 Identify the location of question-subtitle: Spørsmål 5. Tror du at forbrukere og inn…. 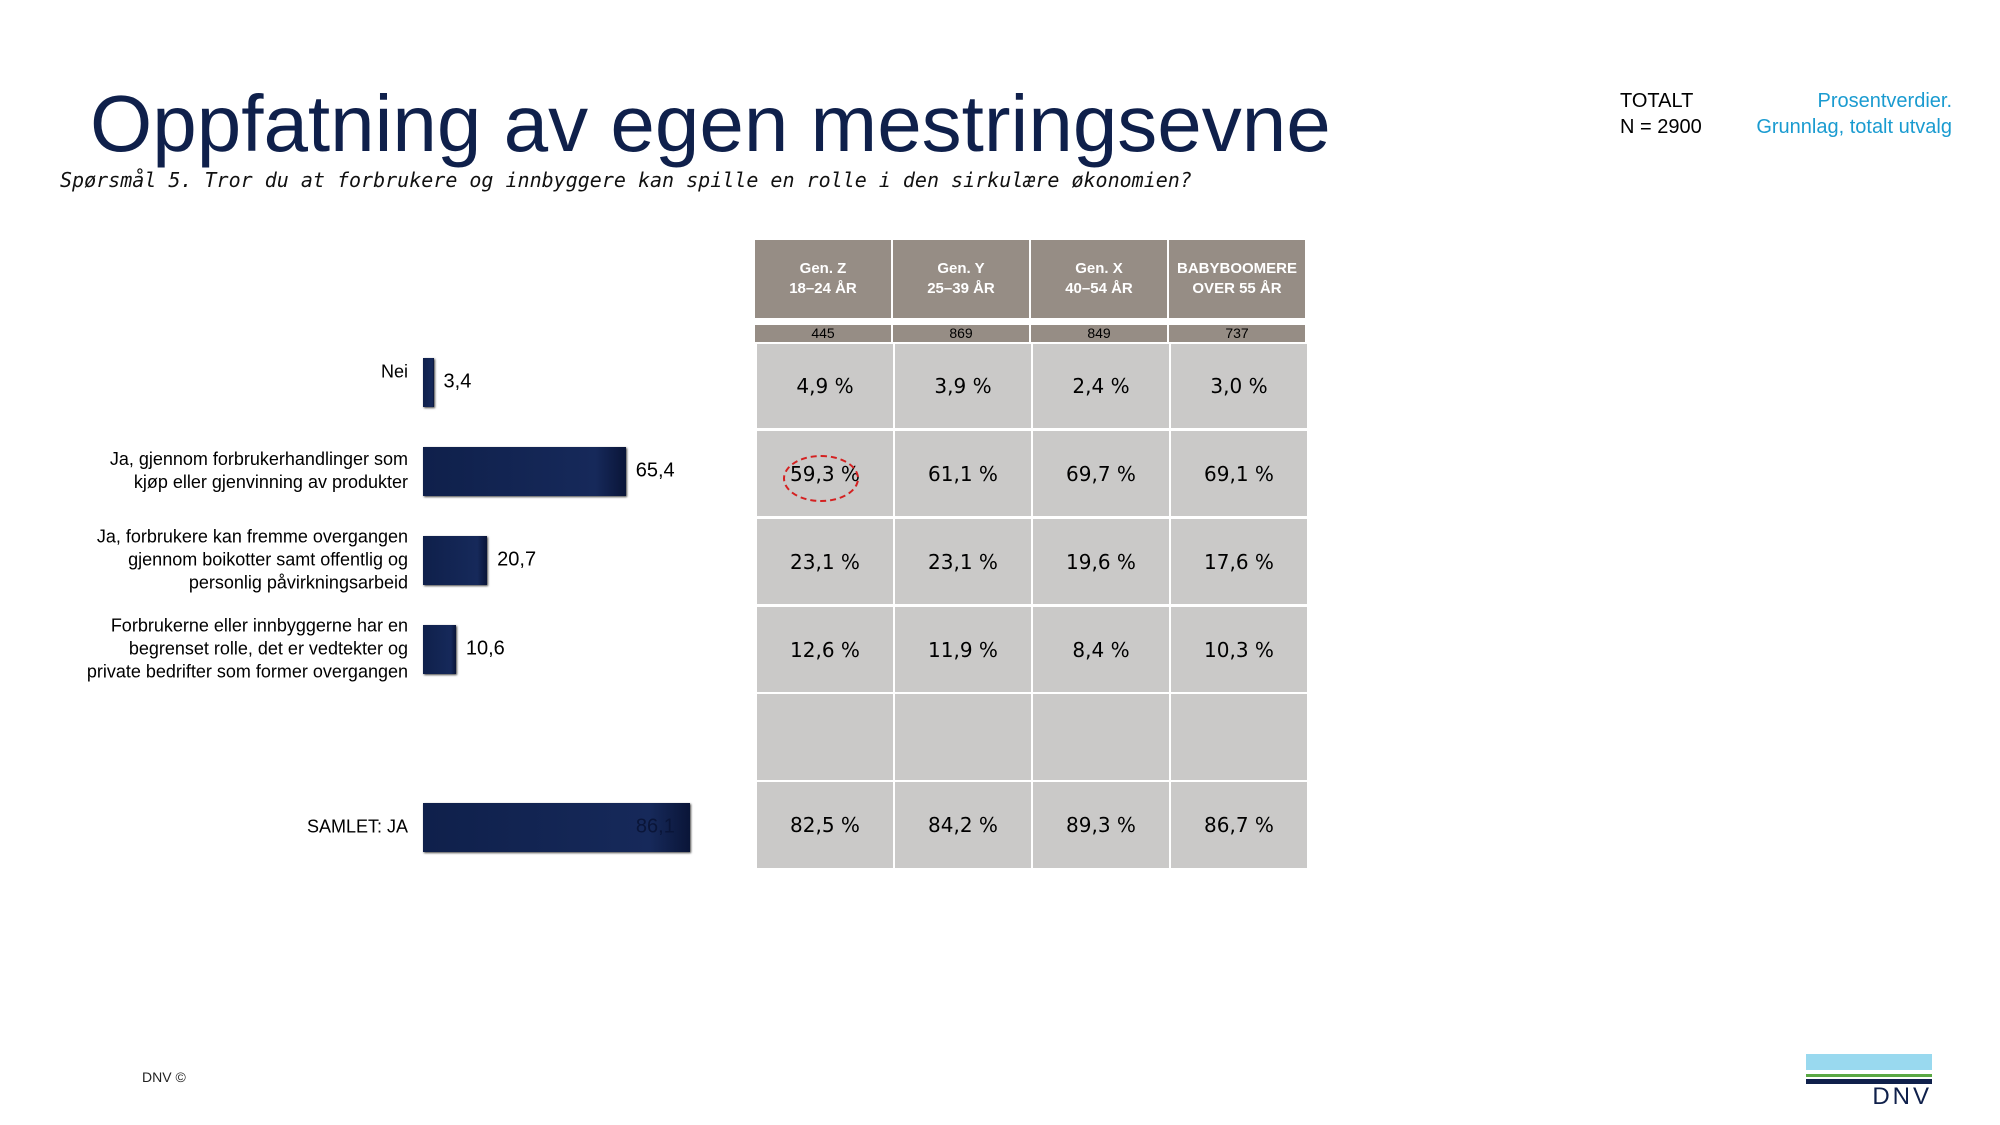
(626, 180).